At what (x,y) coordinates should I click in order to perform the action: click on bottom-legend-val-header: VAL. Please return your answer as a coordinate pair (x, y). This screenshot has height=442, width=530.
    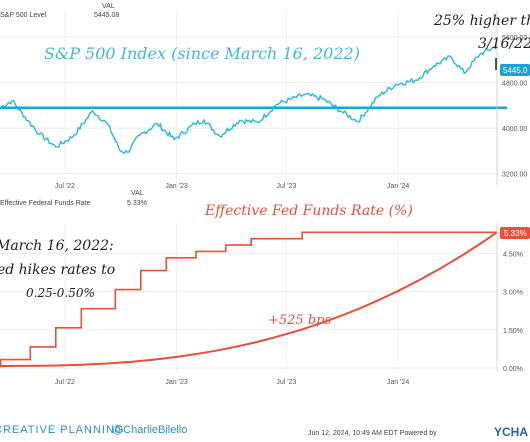
    Looking at the image, I should click on (137, 193).